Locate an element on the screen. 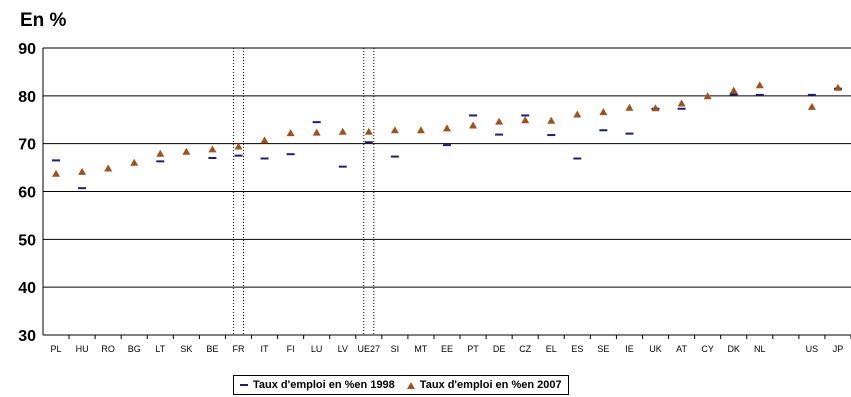 Image resolution: width=851 pixels, height=397 pixels. x-tick-label: SK is located at coordinates (186, 349).